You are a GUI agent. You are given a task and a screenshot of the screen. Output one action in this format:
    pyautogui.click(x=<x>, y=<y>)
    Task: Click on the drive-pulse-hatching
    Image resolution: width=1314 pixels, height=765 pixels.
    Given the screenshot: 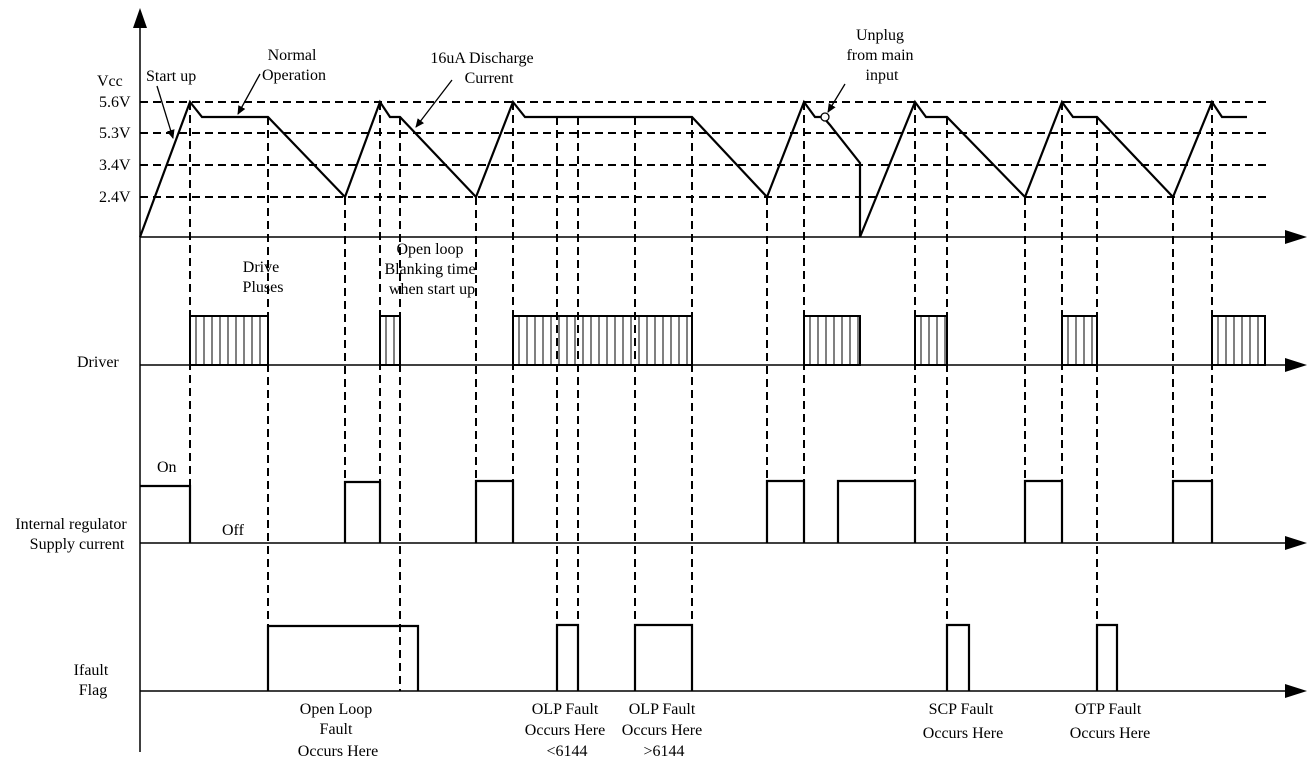 What is the action you would take?
    pyautogui.click(x=727, y=340)
    